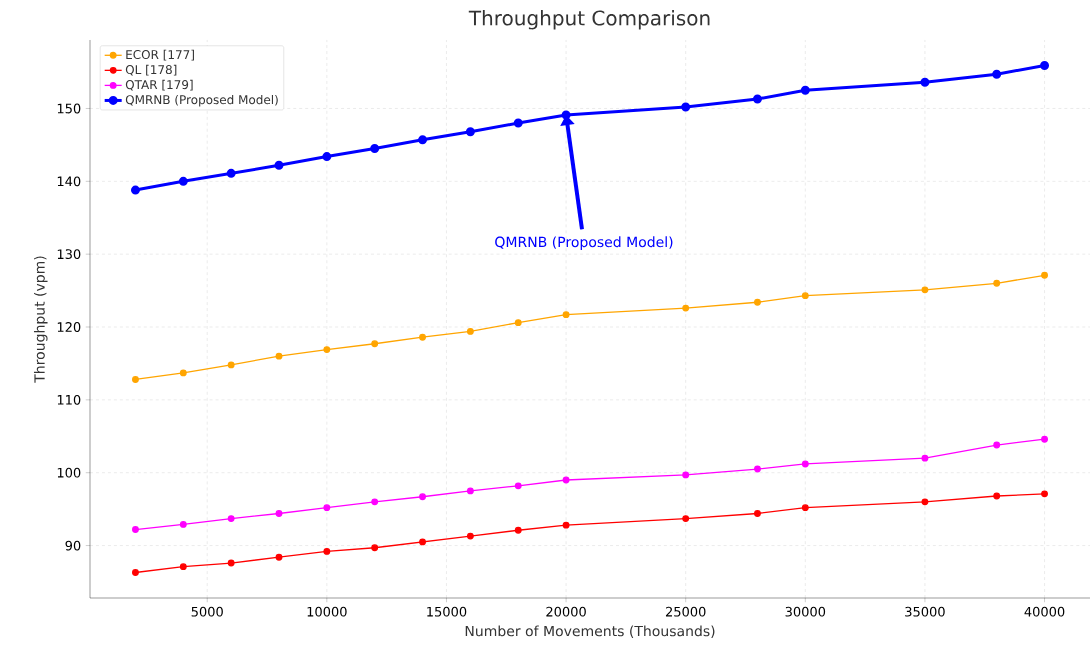 The image size is (1091, 652). Describe the element at coordinates (151, 70) in the screenshot. I see `legend-label: QL [178]` at that location.